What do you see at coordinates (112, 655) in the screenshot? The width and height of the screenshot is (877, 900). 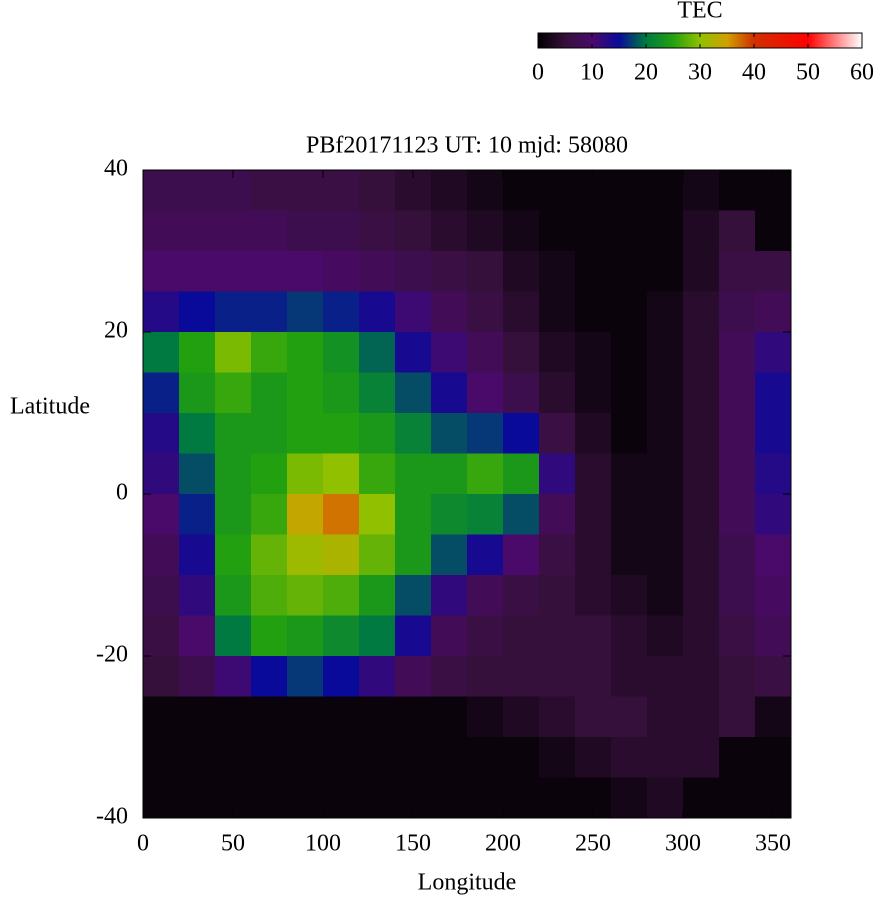 I see `y-tick-label: -20` at bounding box center [112, 655].